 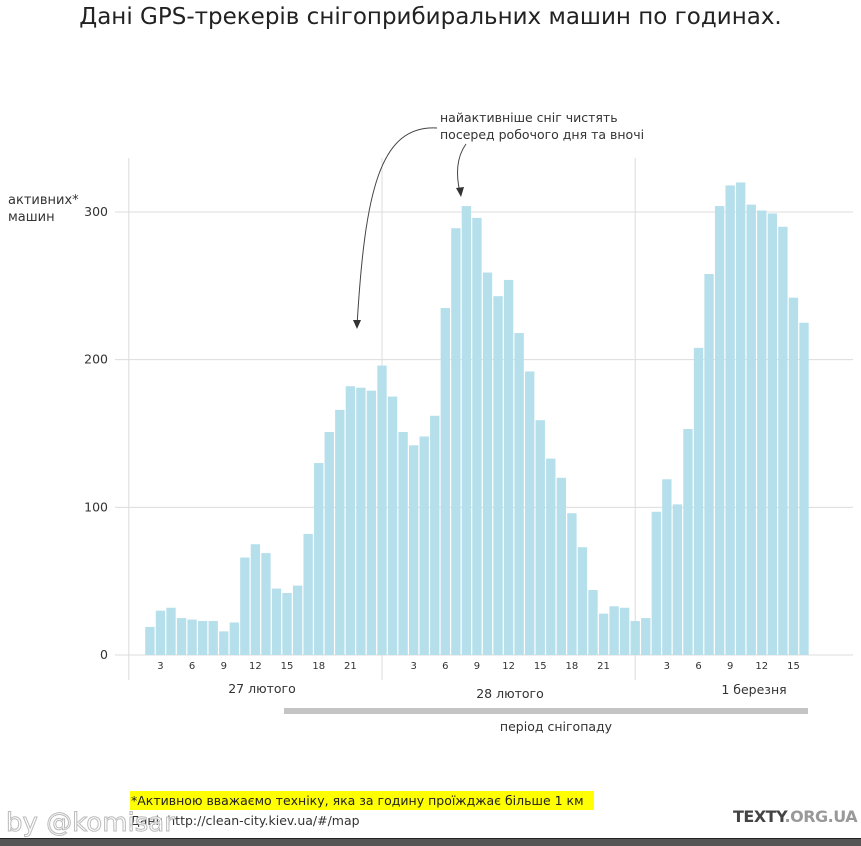 What do you see at coordinates (510, 693) in the screenshot?
I see `day-label: 28 лютого` at bounding box center [510, 693].